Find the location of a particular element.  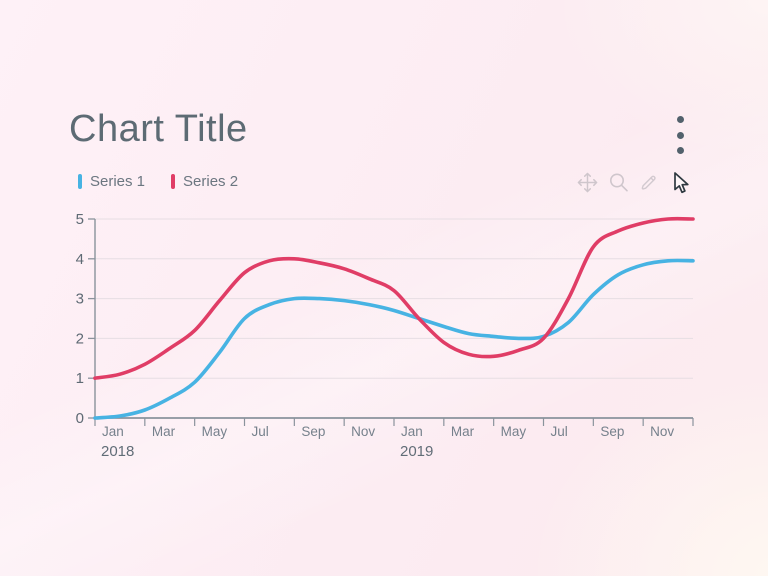

legend-item-series-2: Series 2 is located at coordinates (204, 181).